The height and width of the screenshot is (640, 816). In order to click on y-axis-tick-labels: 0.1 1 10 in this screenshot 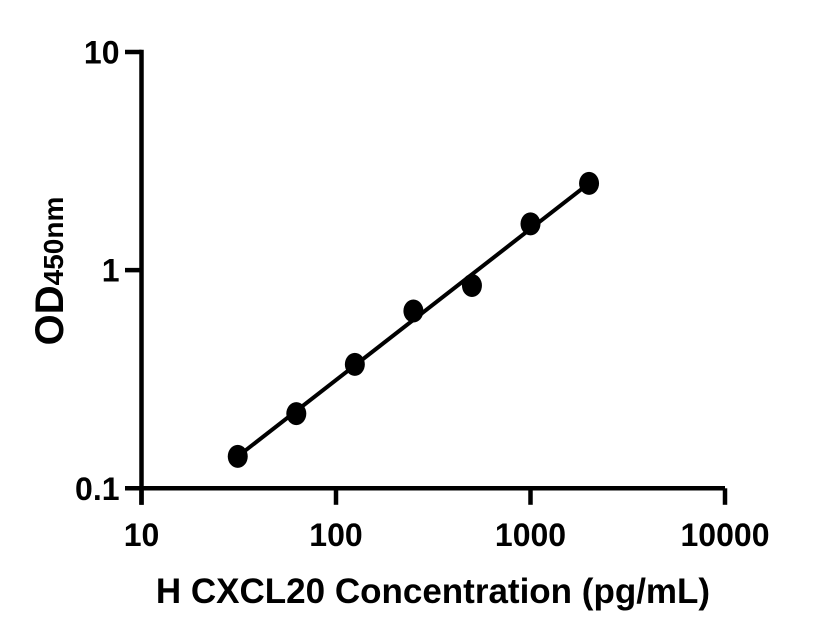, I will do `click(97, 271)`.